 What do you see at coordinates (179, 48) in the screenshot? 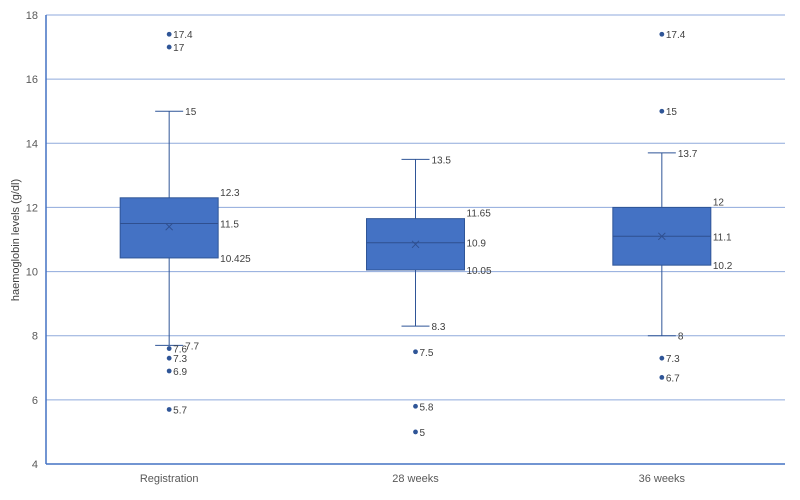
I see `outlier-label: 17` at bounding box center [179, 48].